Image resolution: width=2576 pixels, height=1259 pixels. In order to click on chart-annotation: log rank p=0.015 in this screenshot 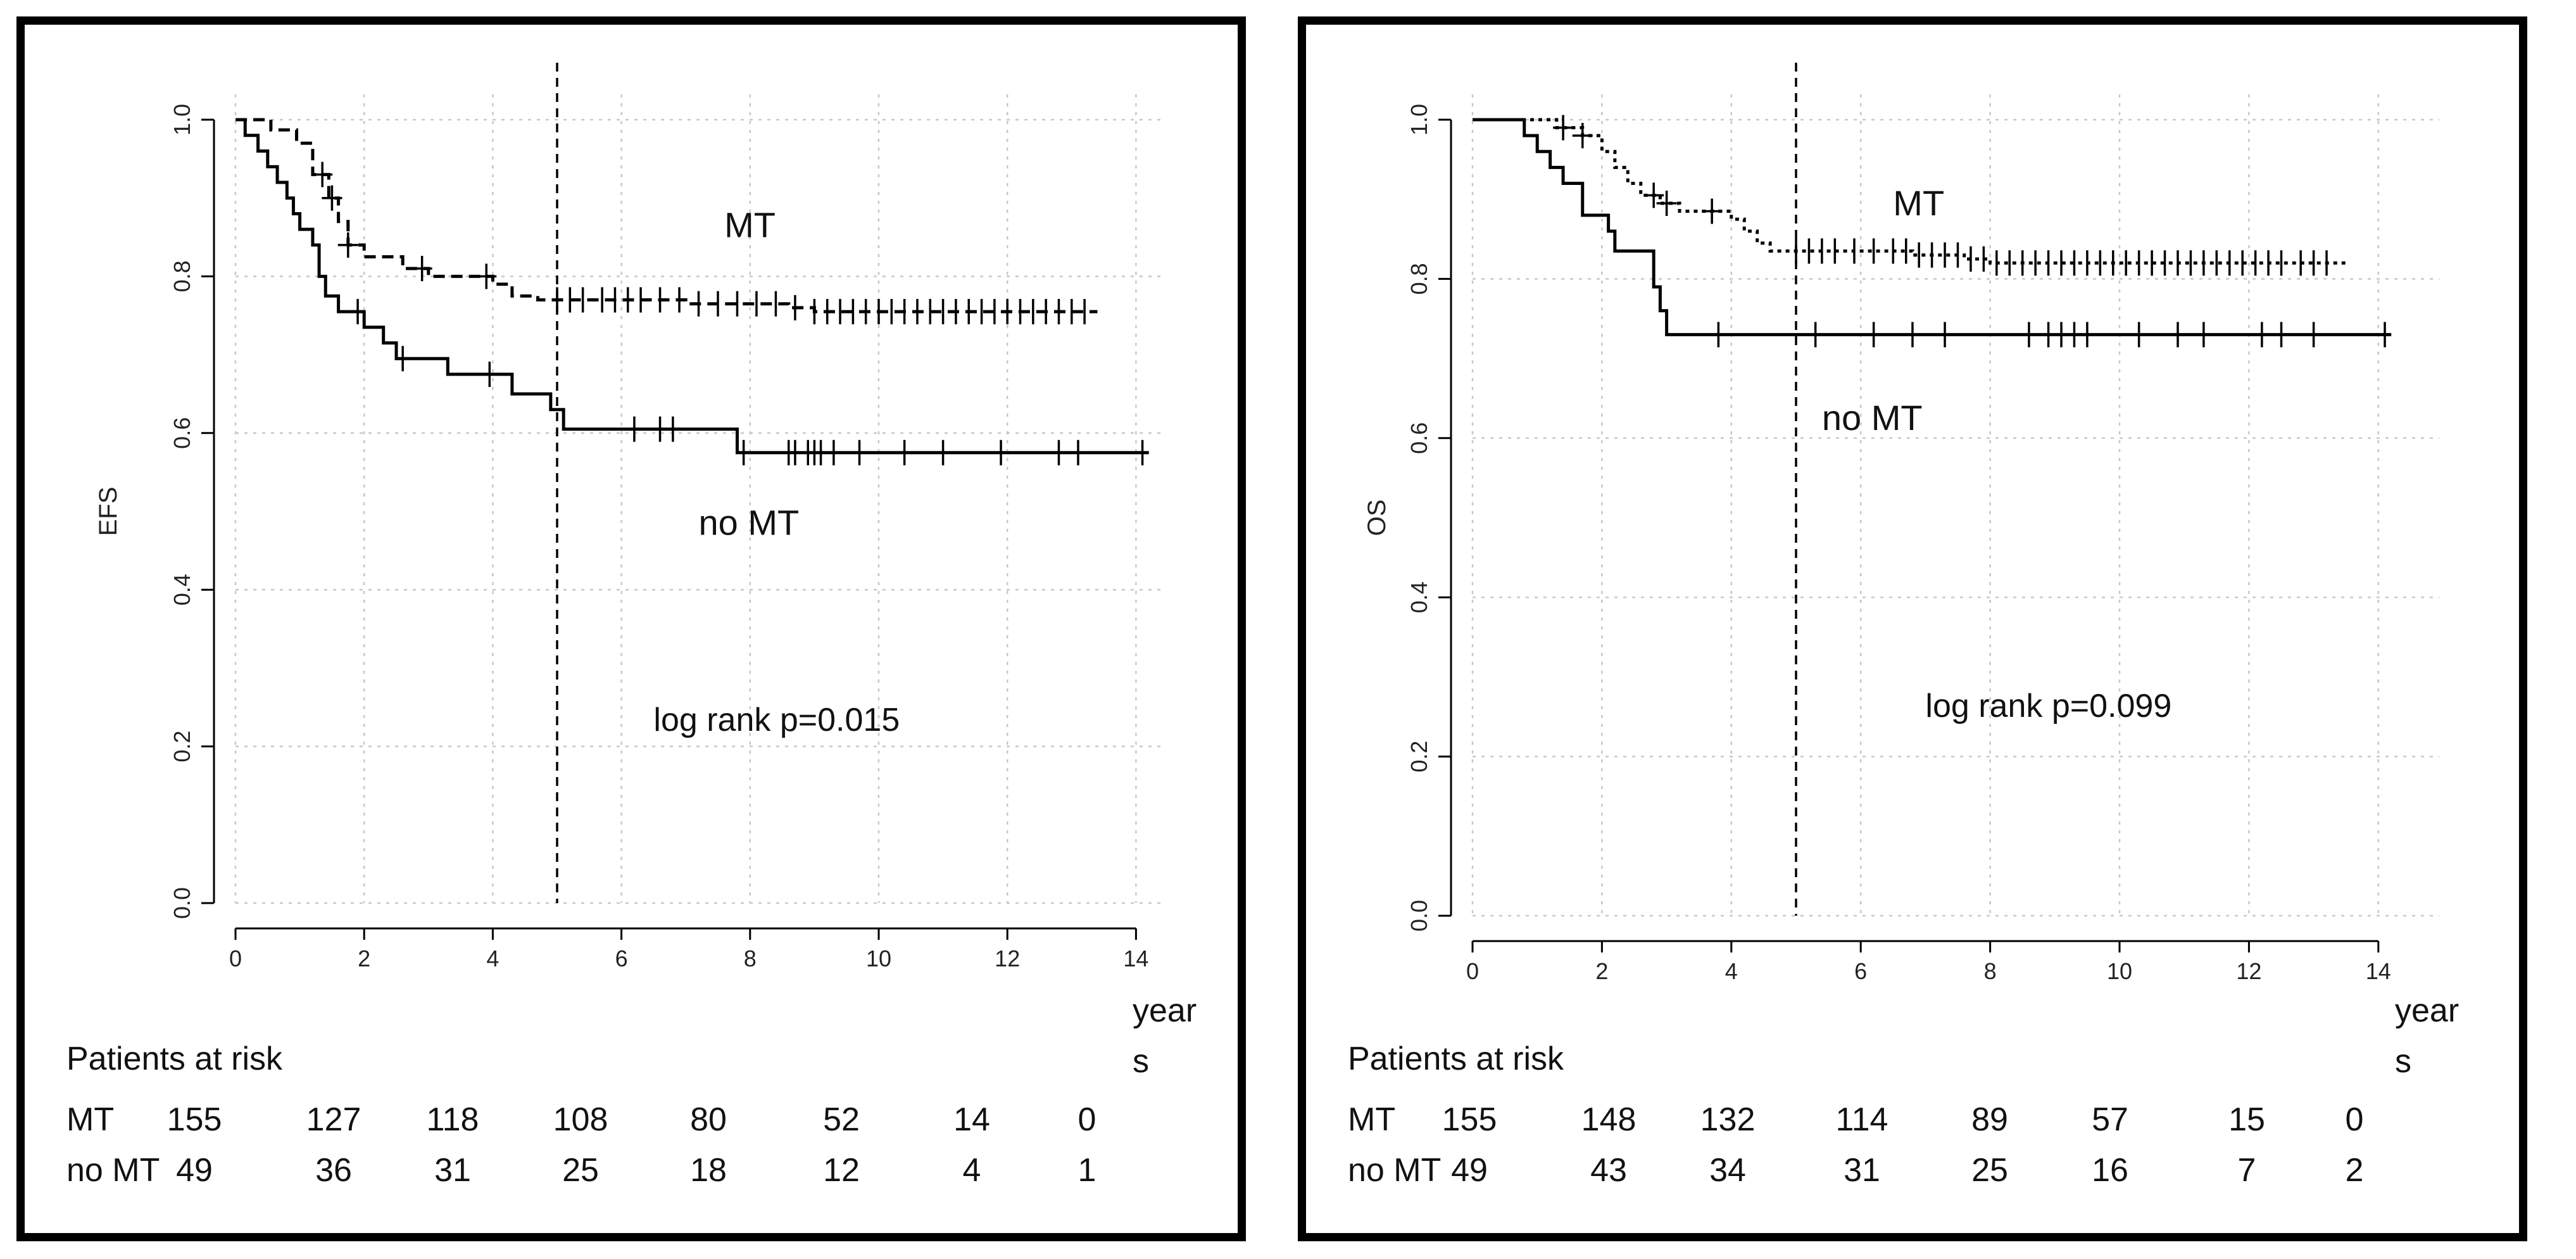, I will do `click(776, 720)`.